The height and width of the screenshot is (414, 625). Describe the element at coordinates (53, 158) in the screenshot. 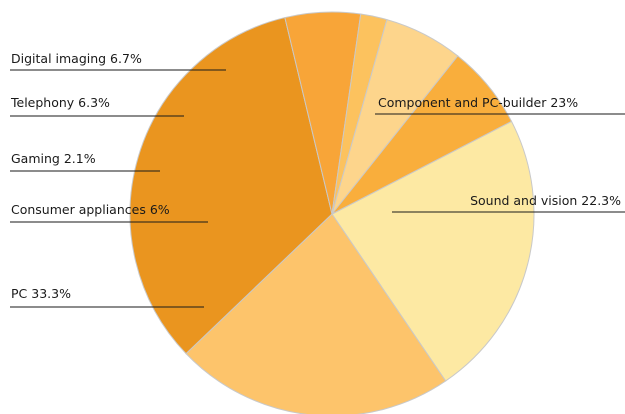

I see `slice-label-gaming: Gaming 2.1%` at that location.